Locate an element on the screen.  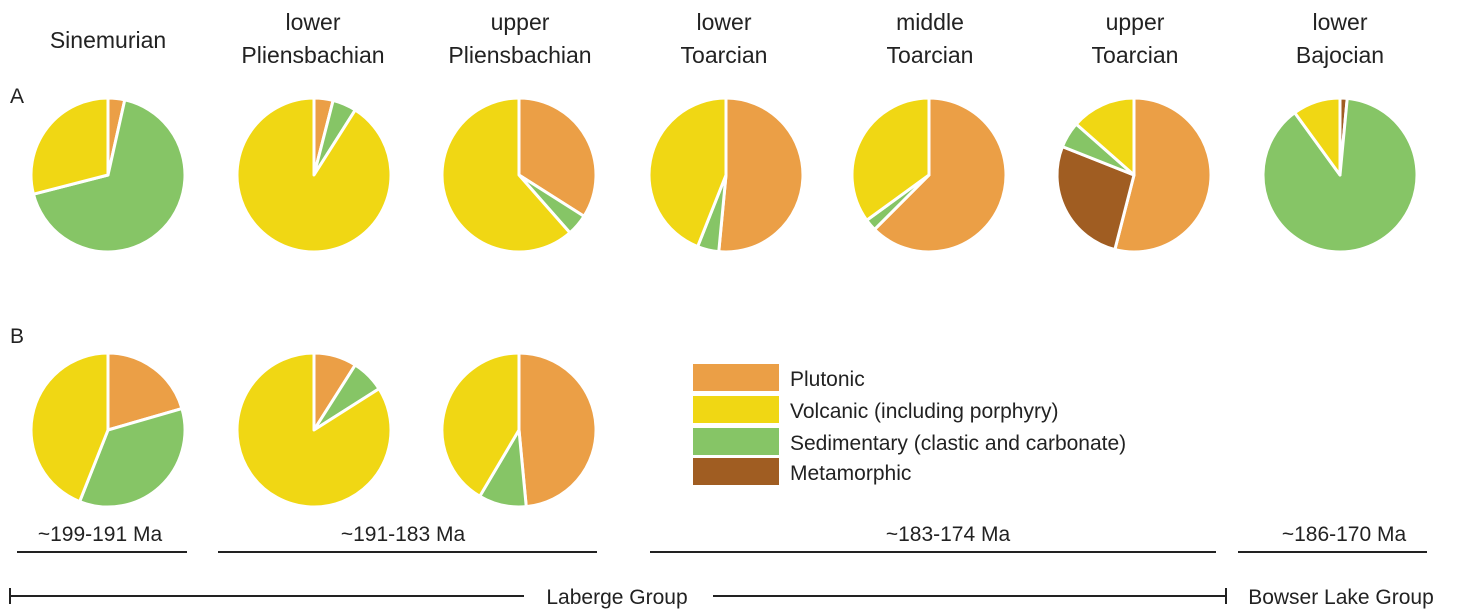
stage-header-2-line2: Pliensbachian is located at coordinates (312, 55).